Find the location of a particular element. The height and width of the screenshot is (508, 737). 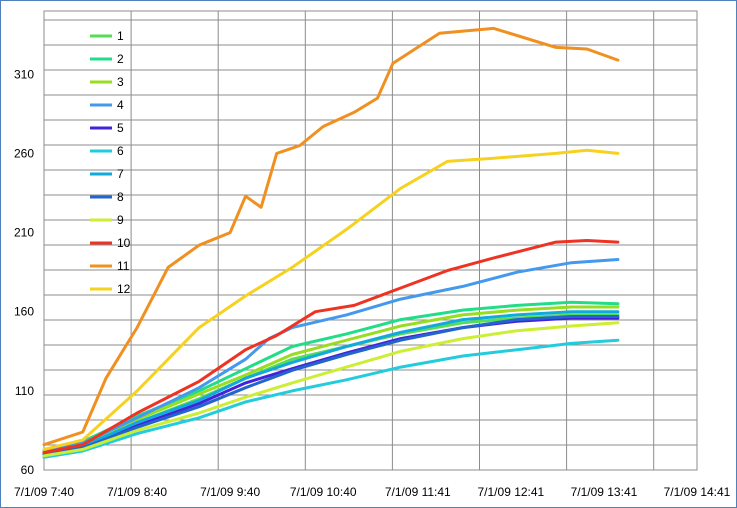

y-tick-label: 110 is located at coordinates (24, 391).